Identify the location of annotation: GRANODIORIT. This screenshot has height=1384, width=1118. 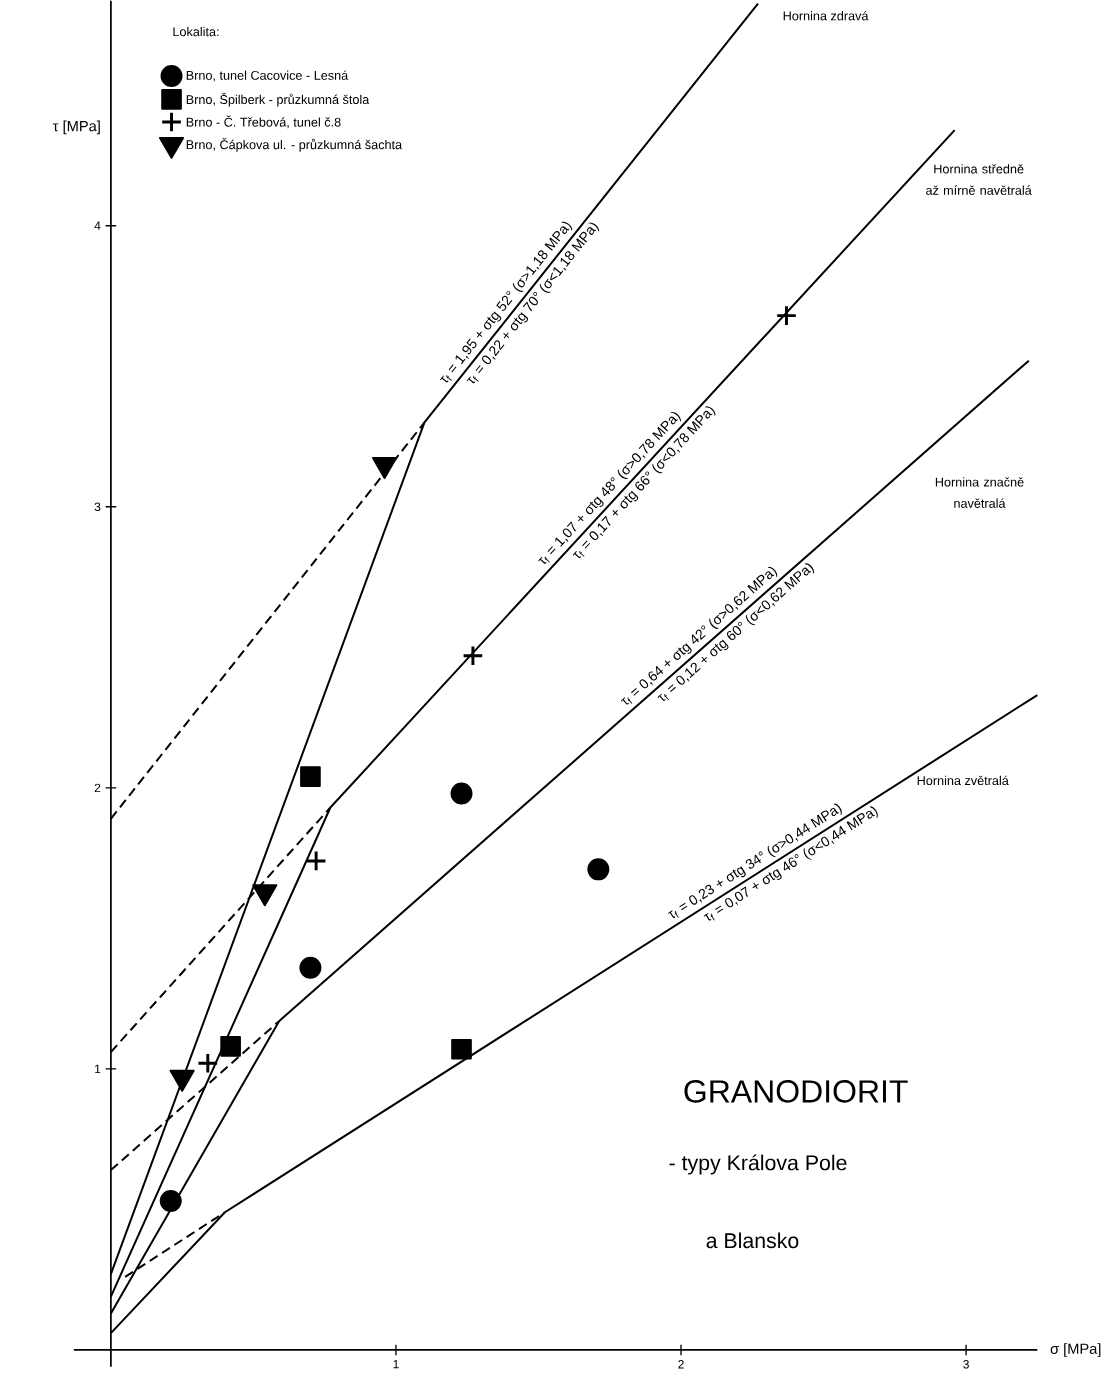
(796, 1091).